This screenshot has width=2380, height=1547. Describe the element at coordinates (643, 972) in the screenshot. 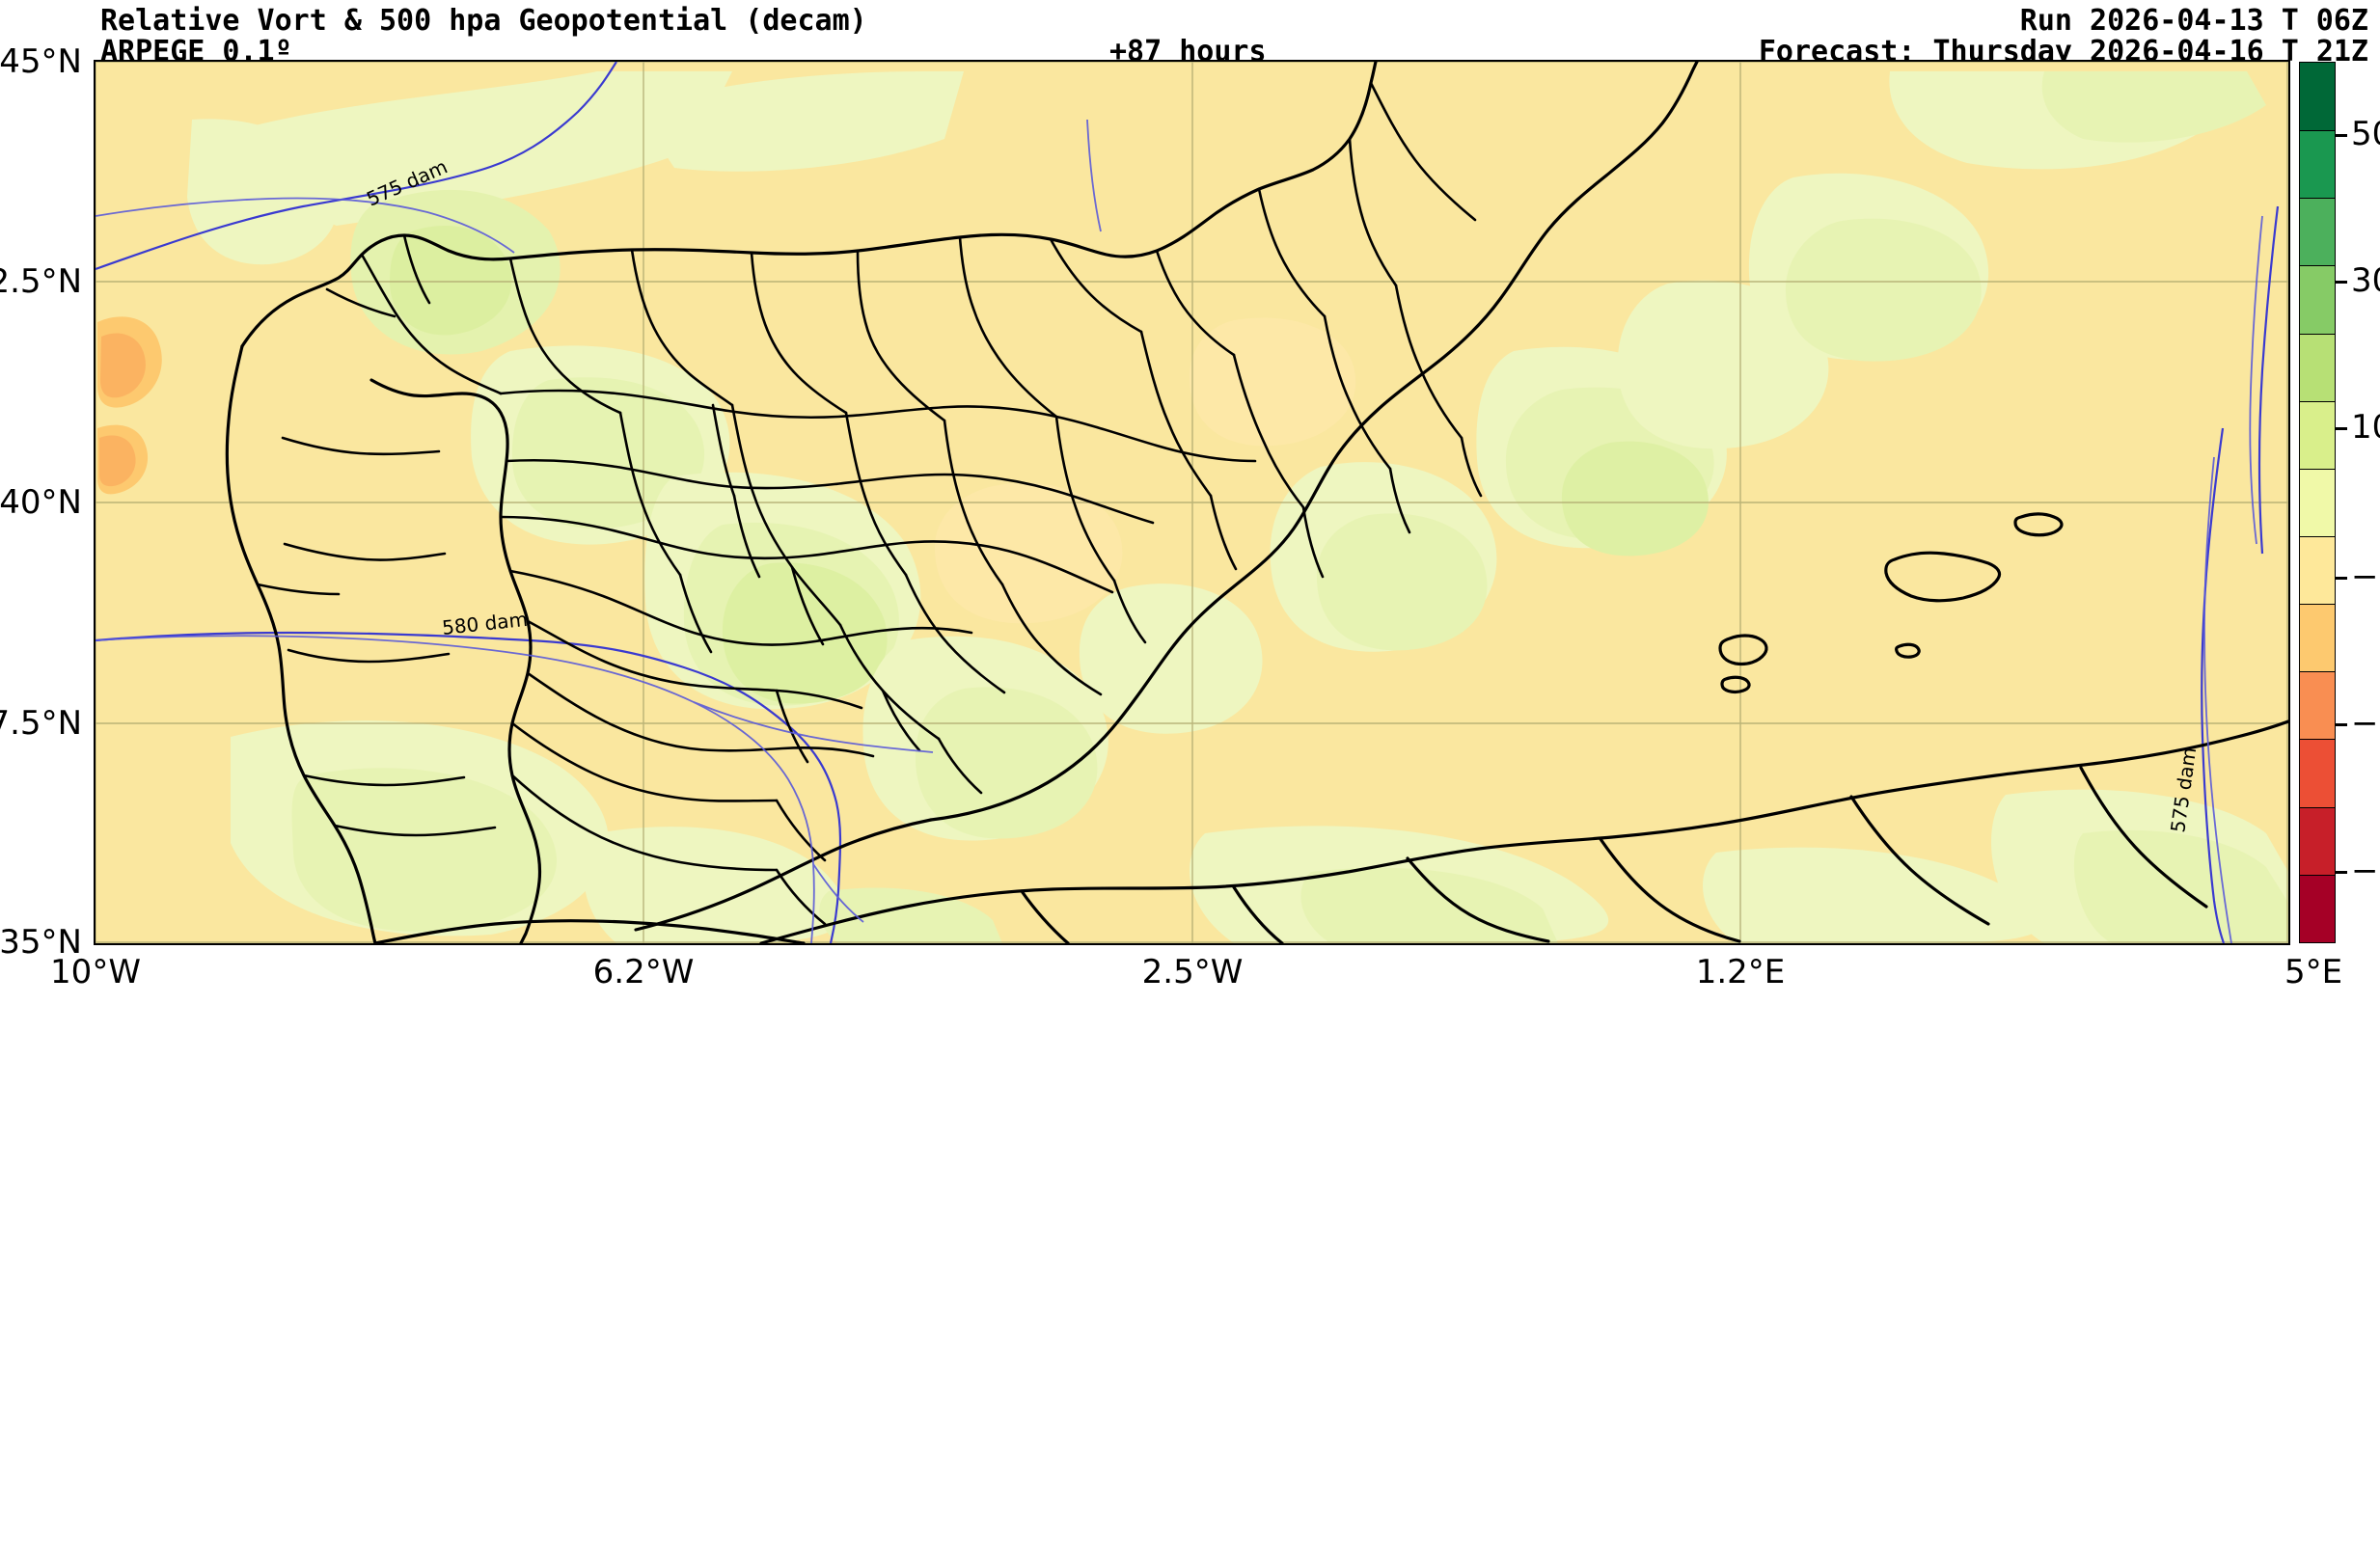

I see `x-tick-label-6-2w: 6.2°W` at that location.